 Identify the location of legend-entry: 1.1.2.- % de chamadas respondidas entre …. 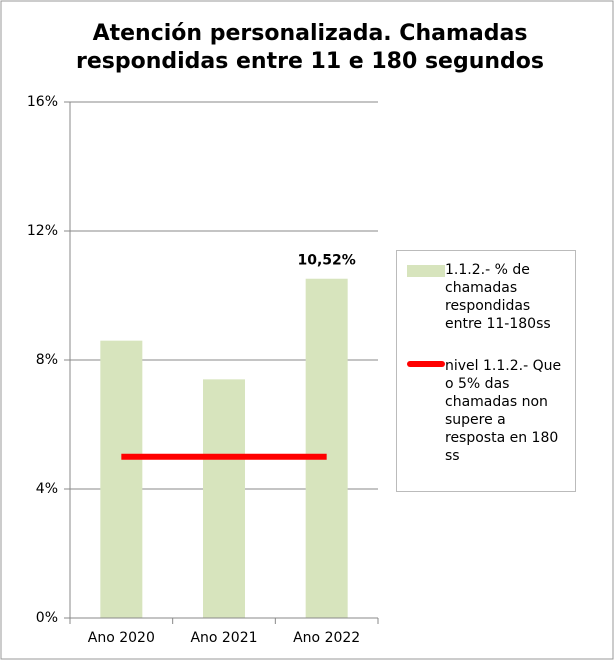
(483, 297).